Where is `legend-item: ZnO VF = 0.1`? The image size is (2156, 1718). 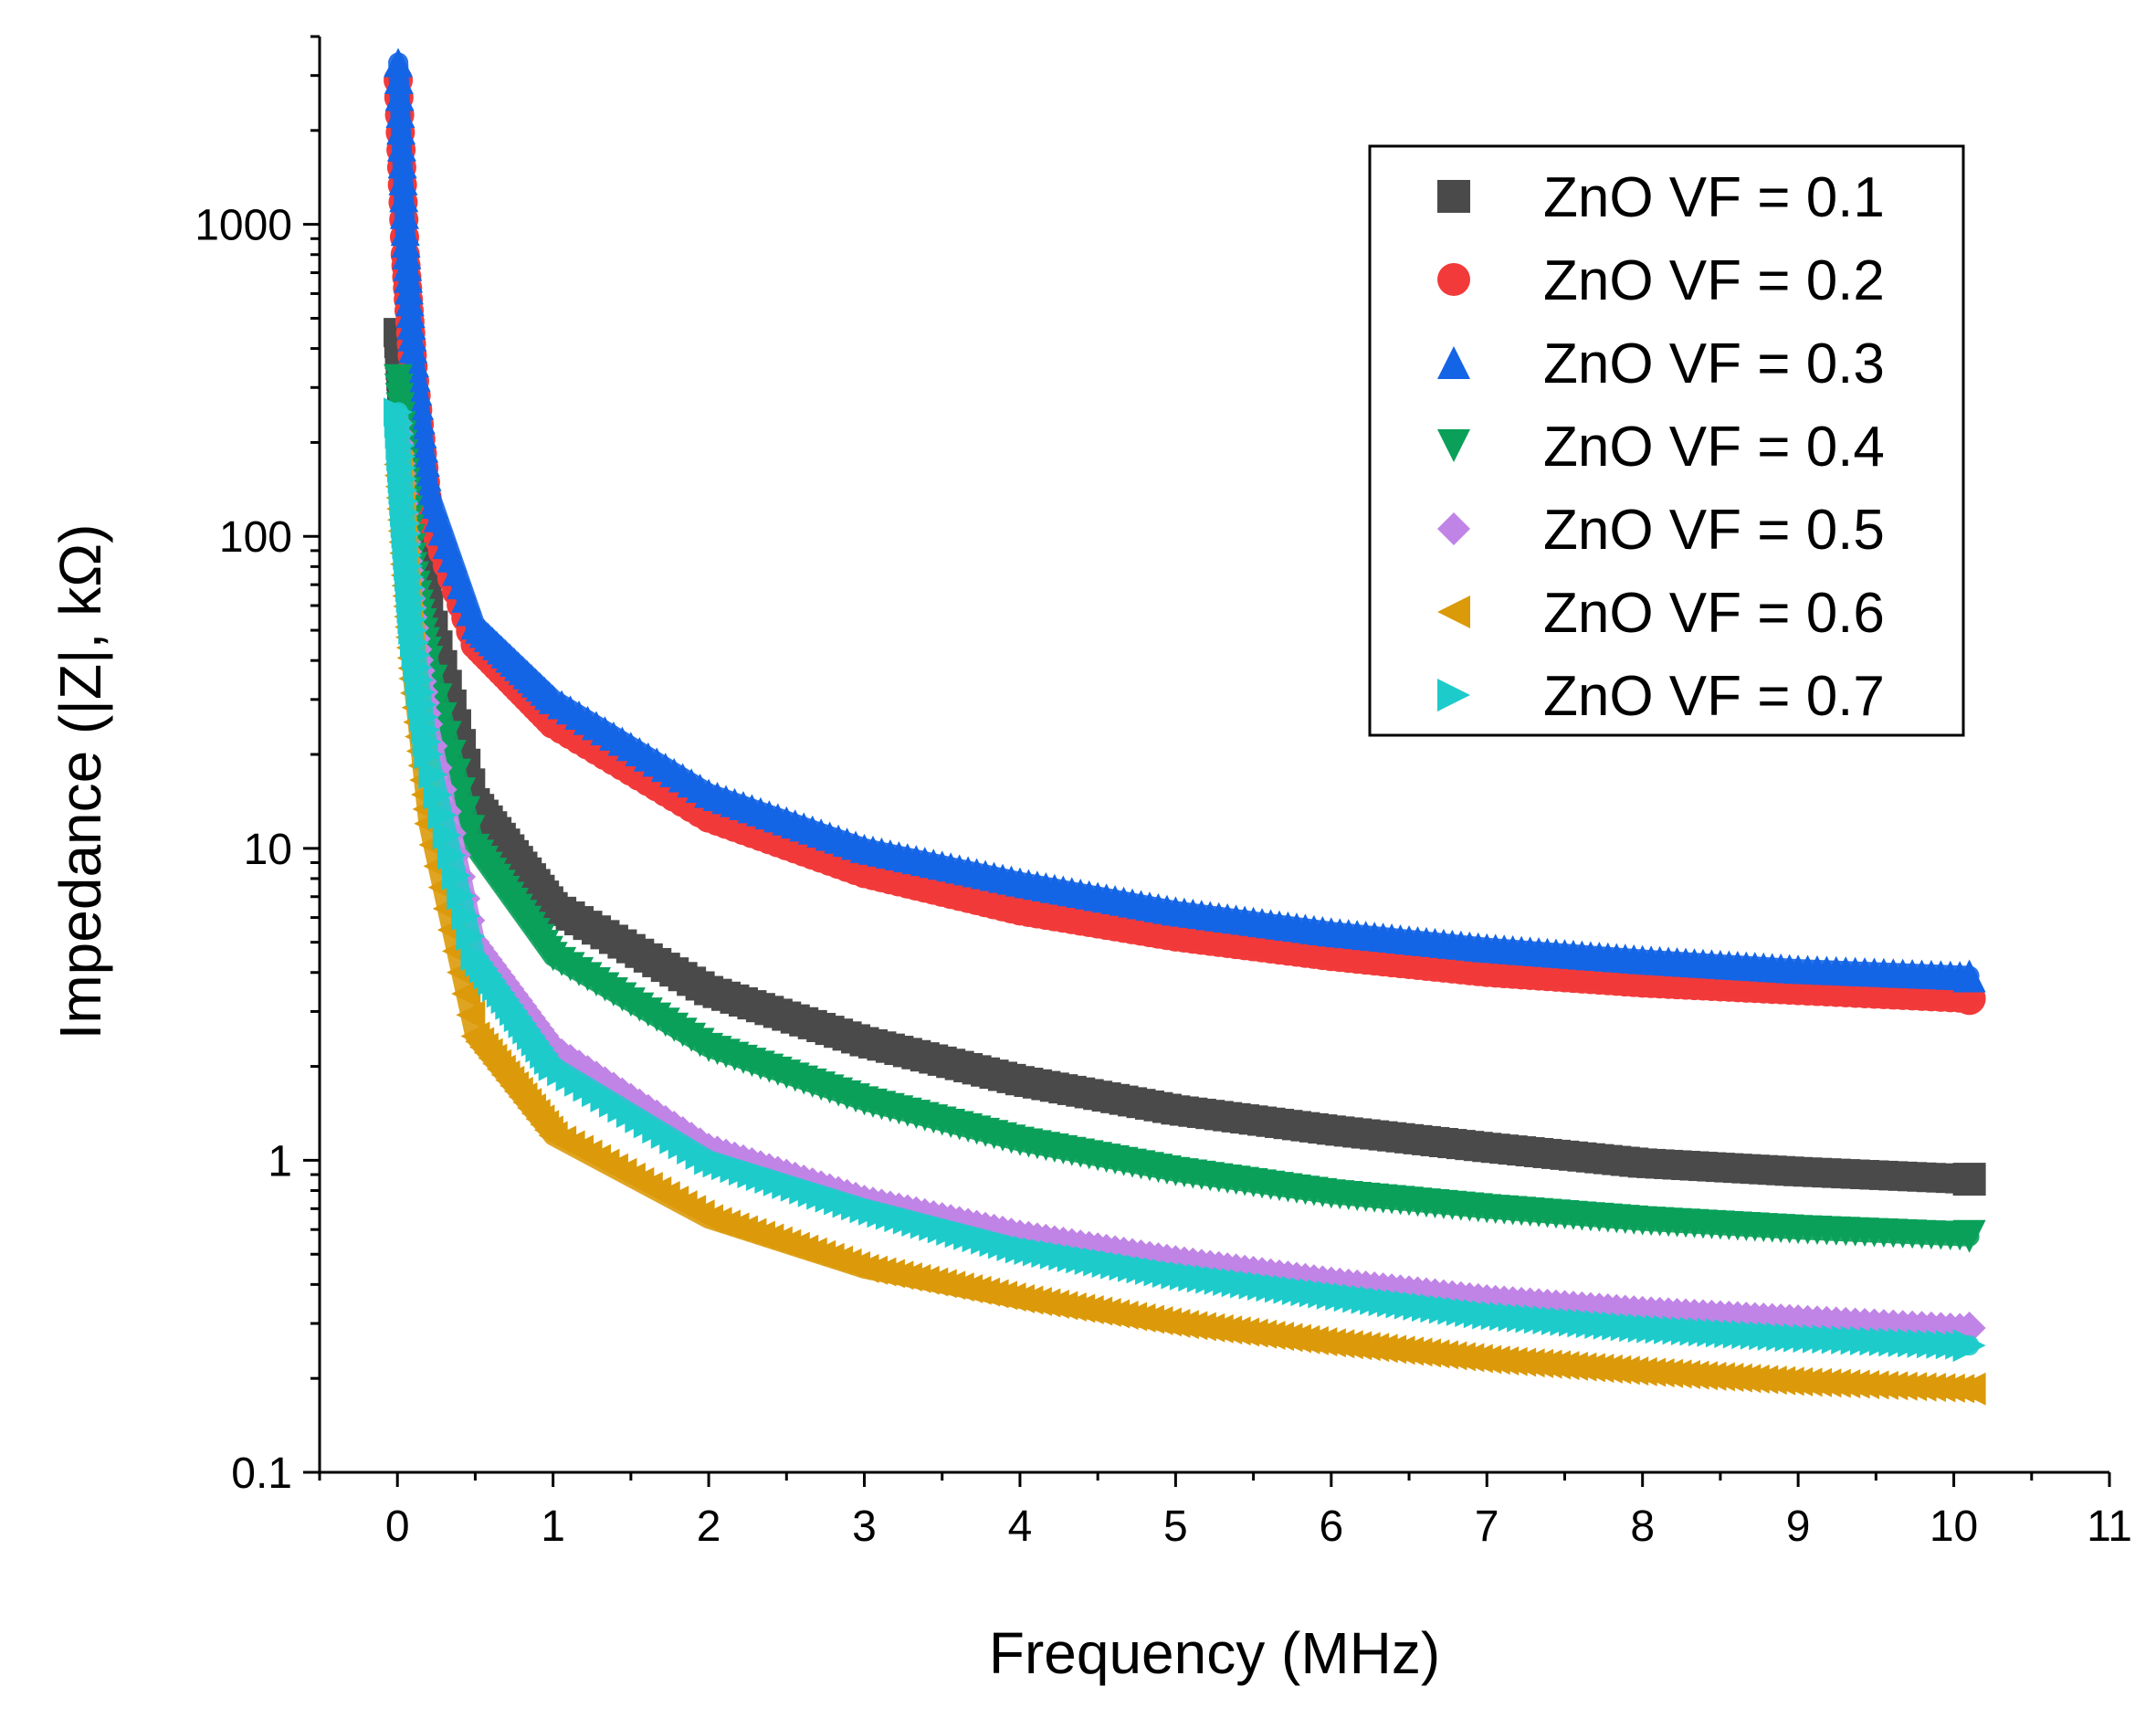 legend-item: ZnO VF = 0.1 is located at coordinates (1661, 197).